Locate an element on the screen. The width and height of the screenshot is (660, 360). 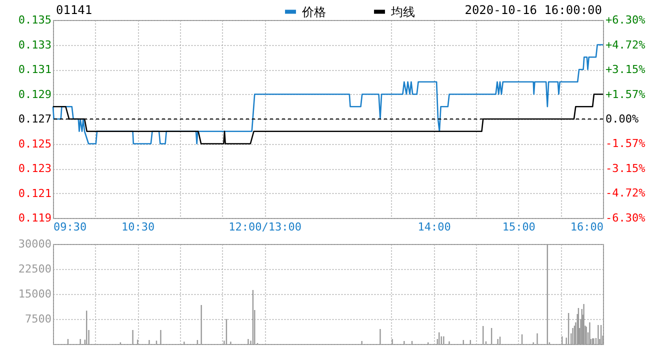
legend-label: 均线 is located at coordinates (402, 11).